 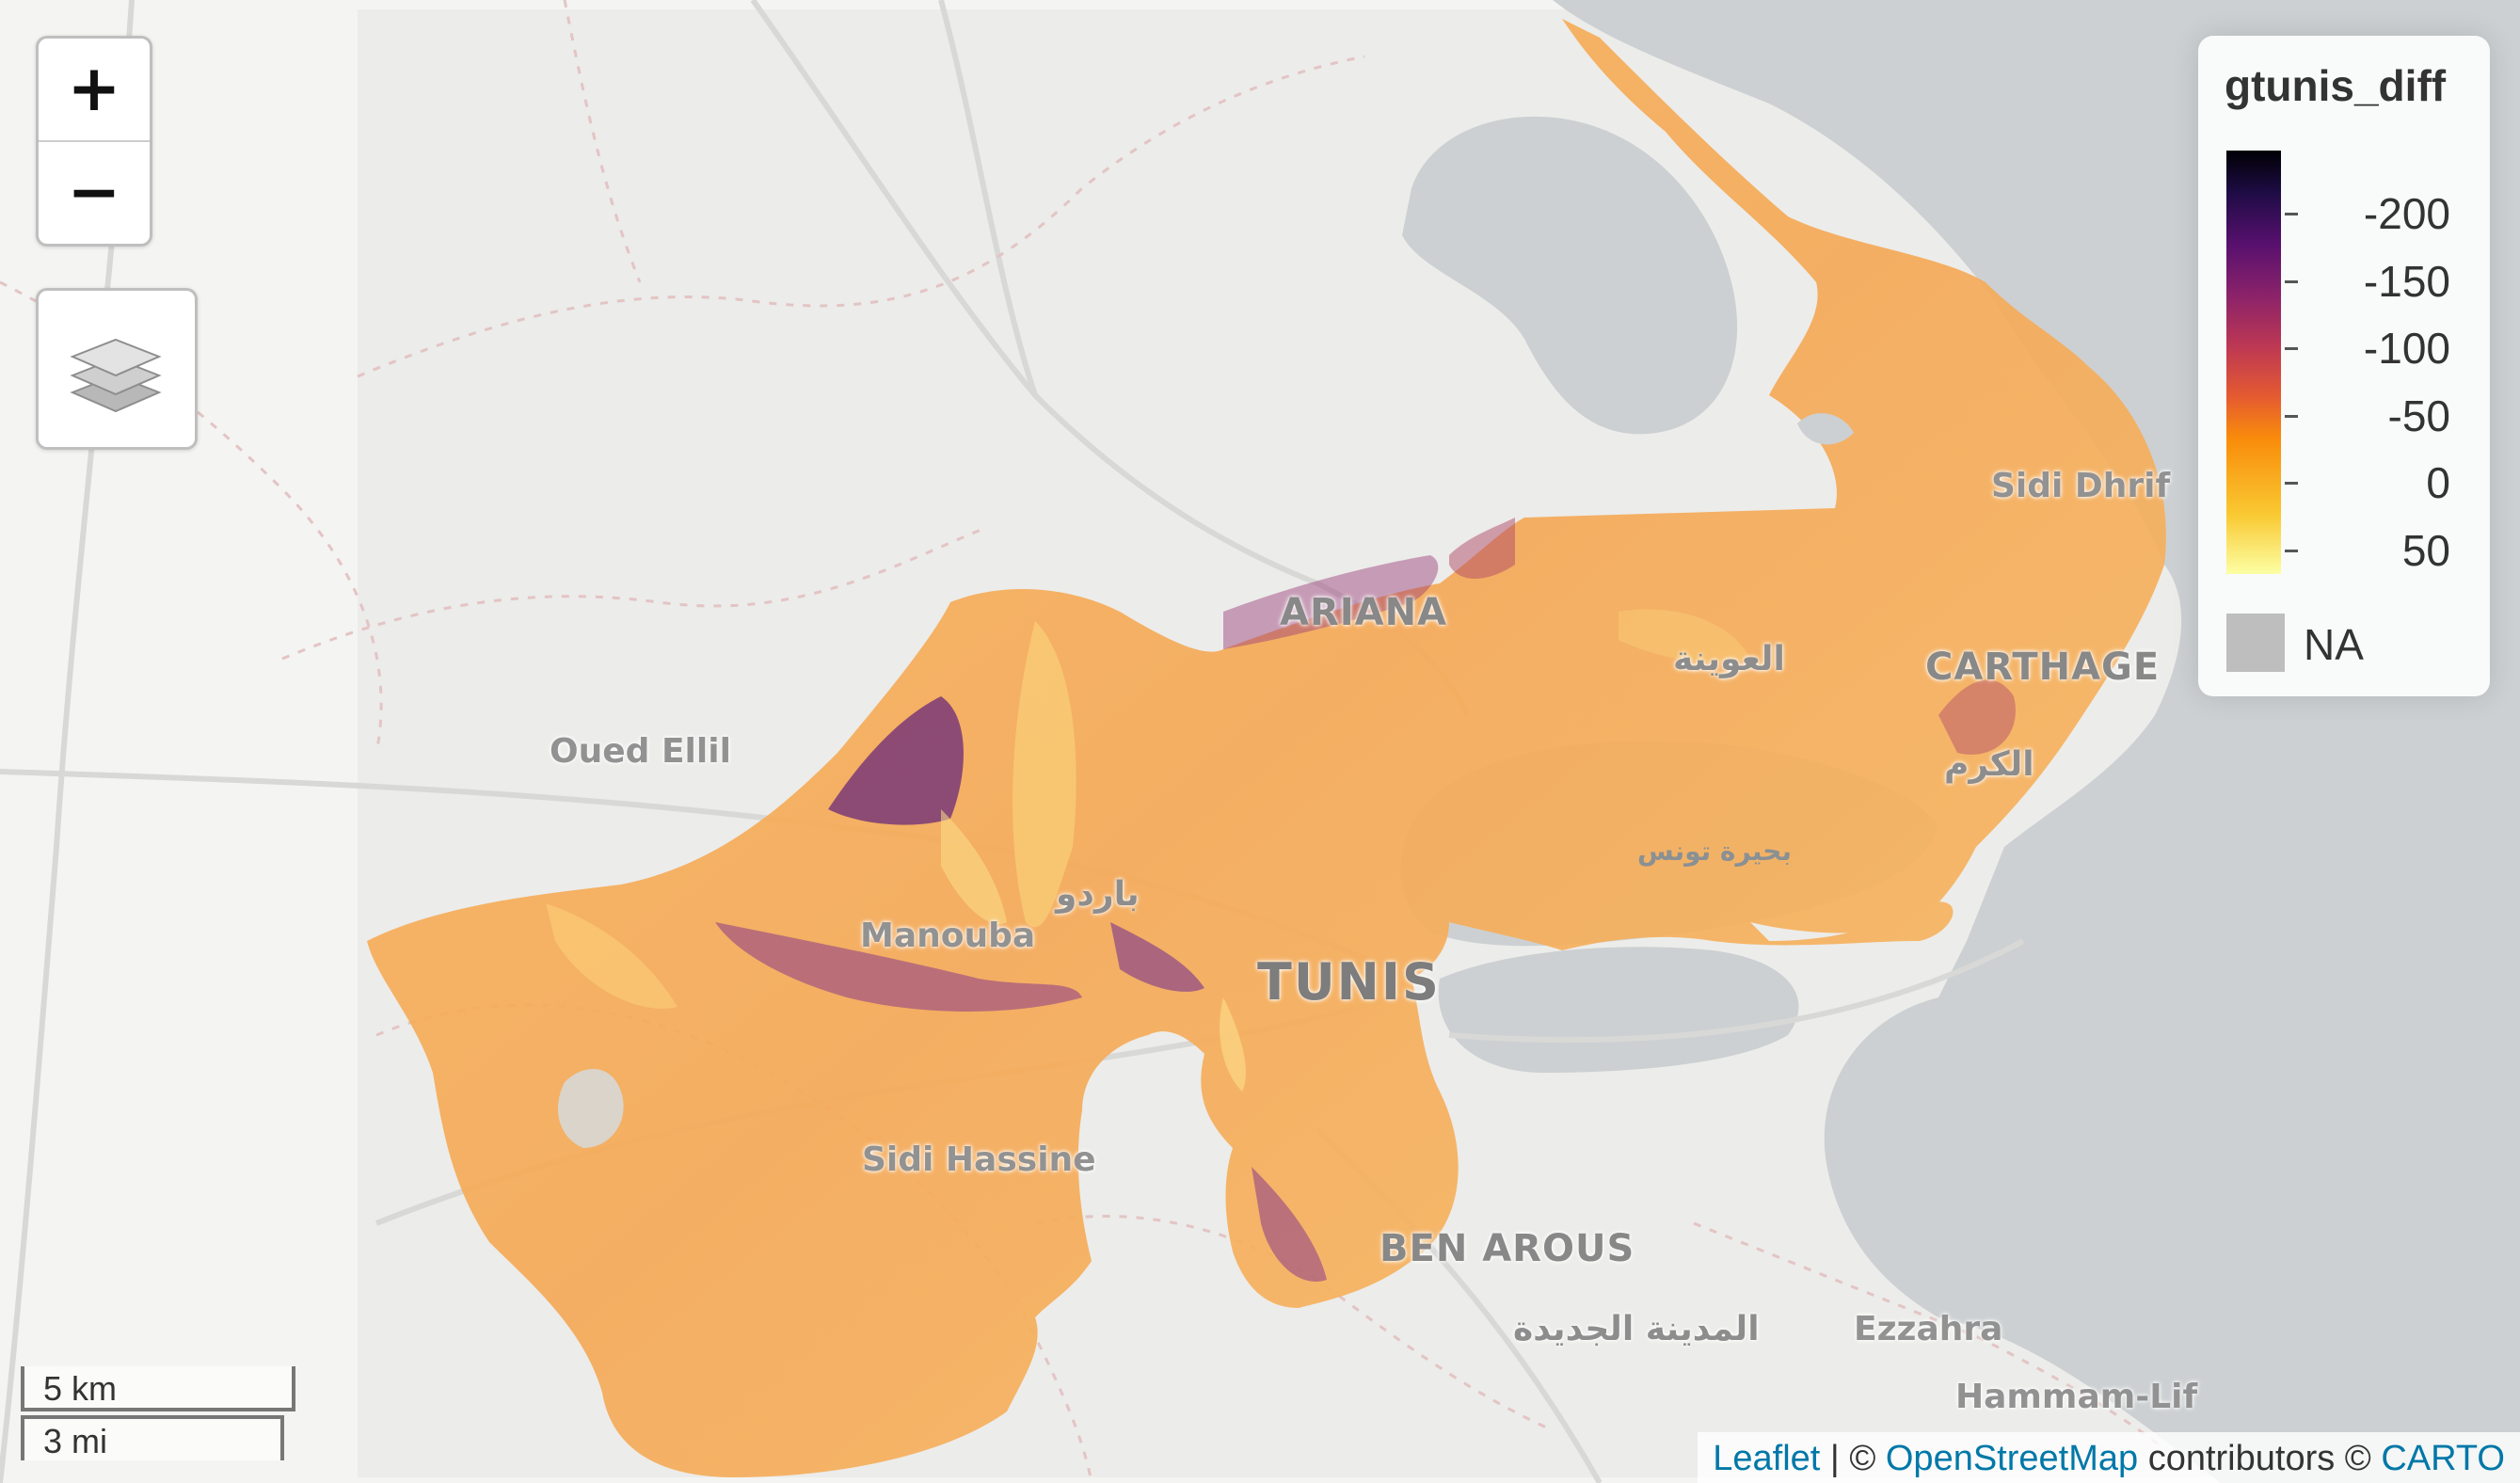 I want to click on carto-link: CARTO, so click(x=2443, y=1458).